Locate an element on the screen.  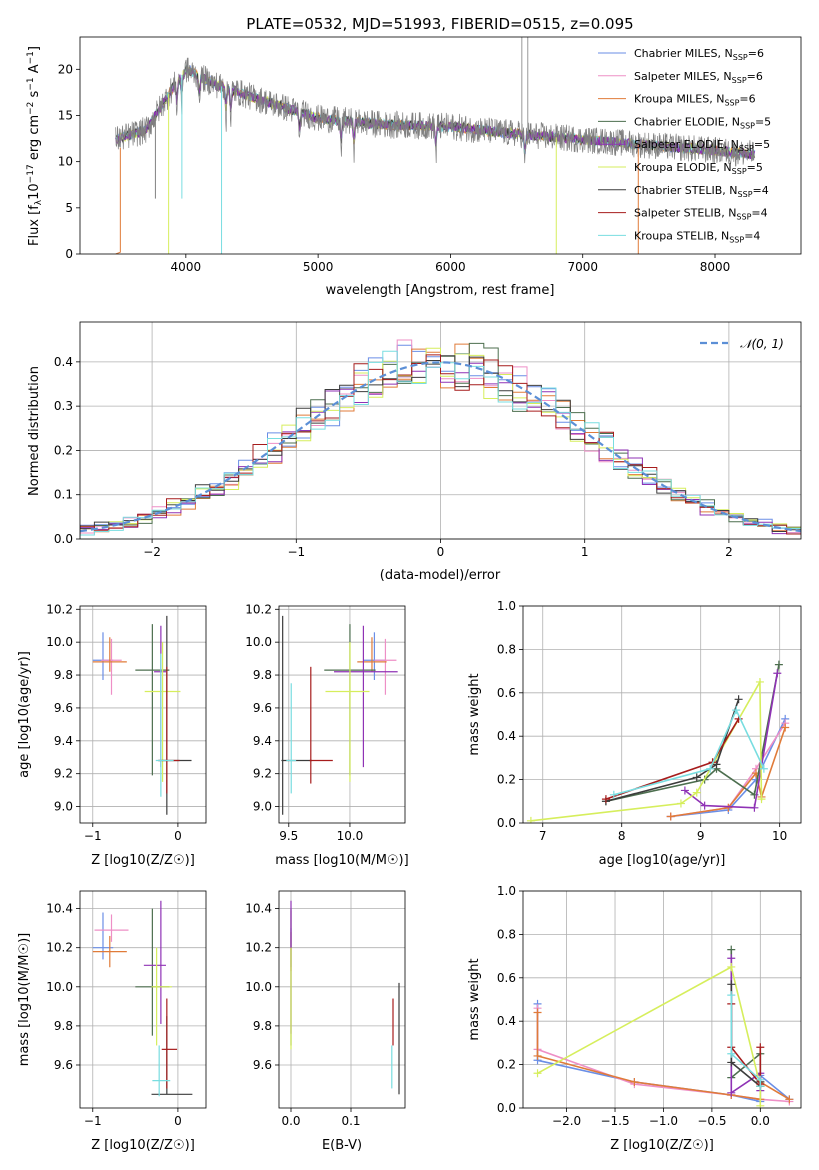
y-tick-label: 15 is located at coordinates (65, 115).